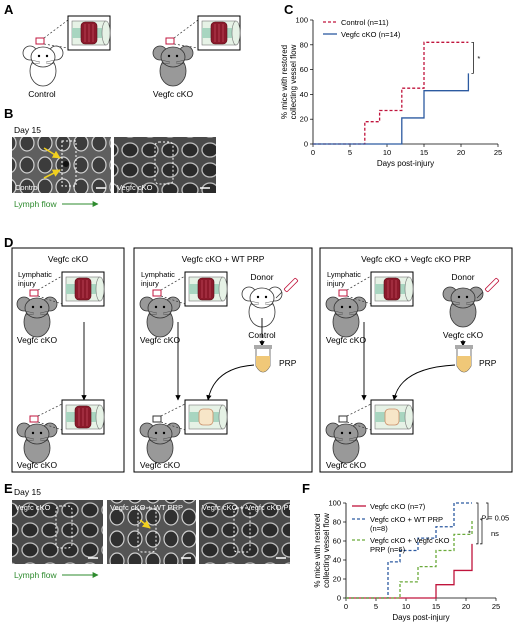 Image resolution: width=520 pixels, height=630 pixels. What do you see at coordinates (27, 187) in the screenshot?
I see `micro-label-control: Control` at bounding box center [27, 187].